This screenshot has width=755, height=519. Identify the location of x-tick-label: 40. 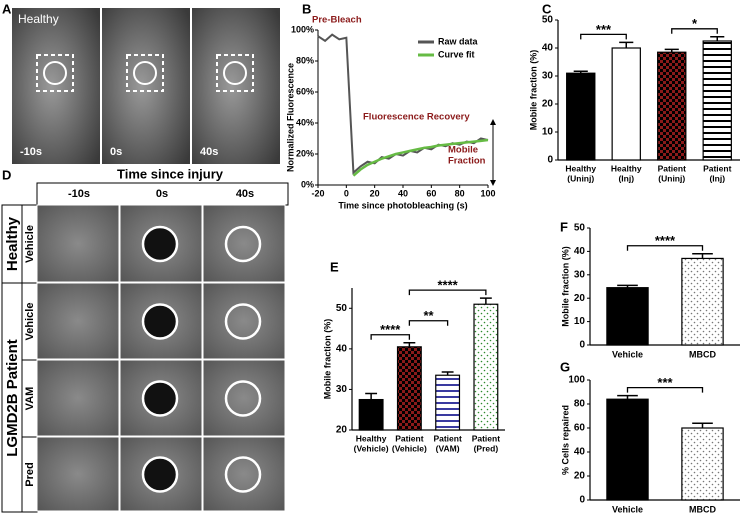
(403, 193).